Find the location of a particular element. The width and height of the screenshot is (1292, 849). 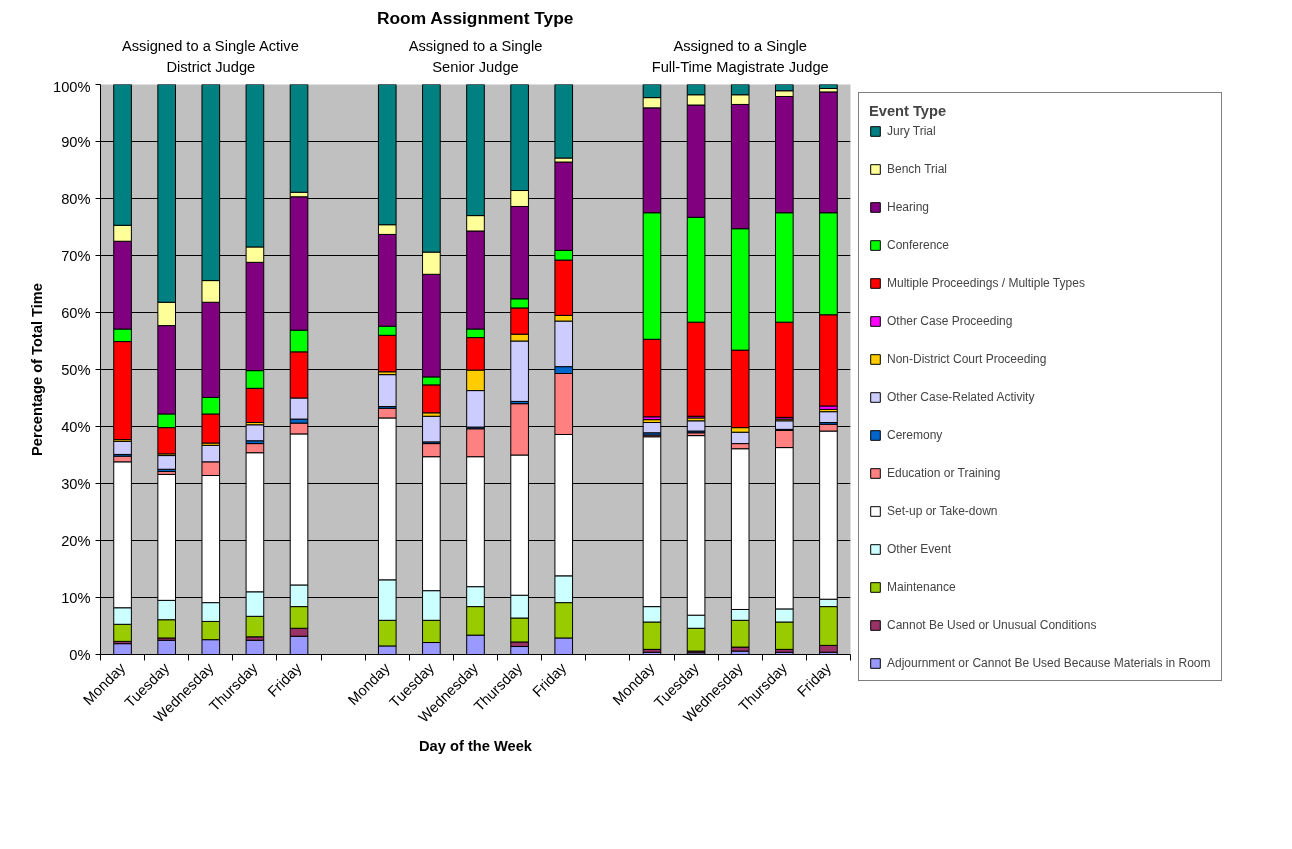

y-axis-title: Percentage of Total Time is located at coordinates (37, 369).